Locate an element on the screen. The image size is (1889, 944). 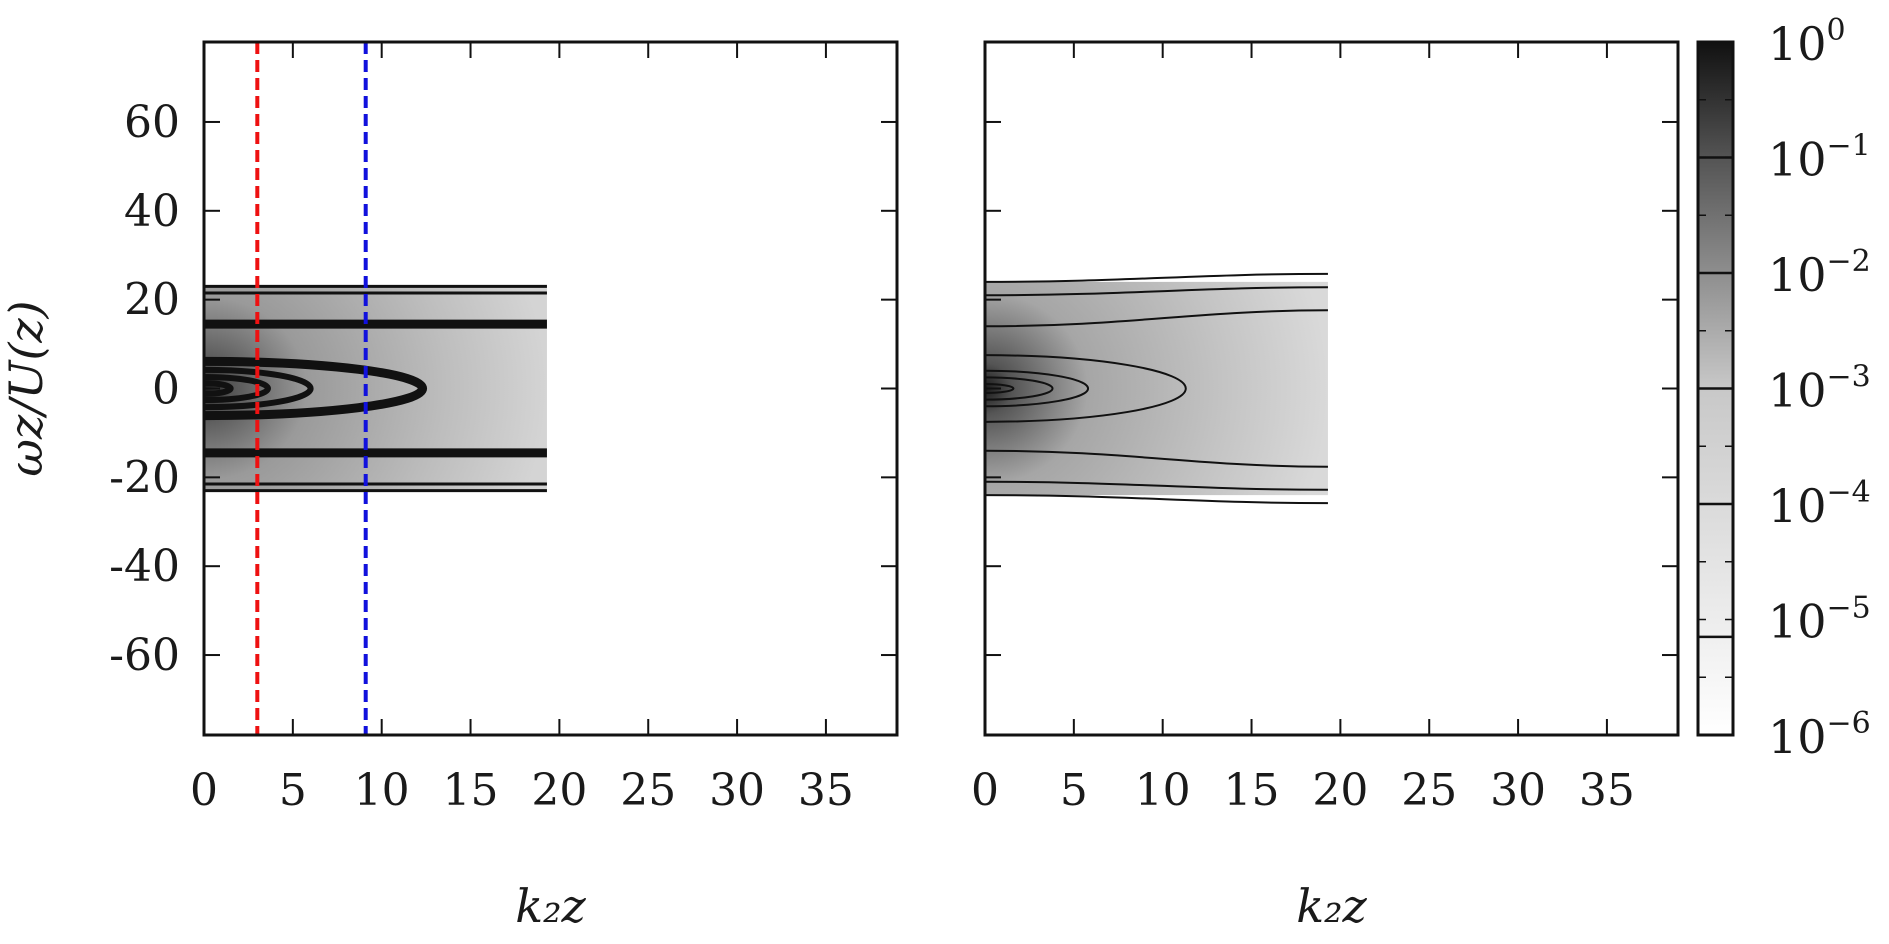
y-tick-label: -40 is located at coordinates (144, 566).